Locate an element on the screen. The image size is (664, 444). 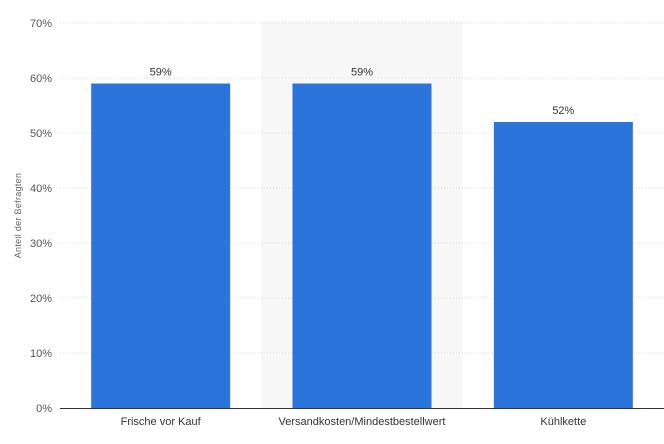
x-category-label: Versandkosten/Mindestbestellwert is located at coordinates (362, 422).